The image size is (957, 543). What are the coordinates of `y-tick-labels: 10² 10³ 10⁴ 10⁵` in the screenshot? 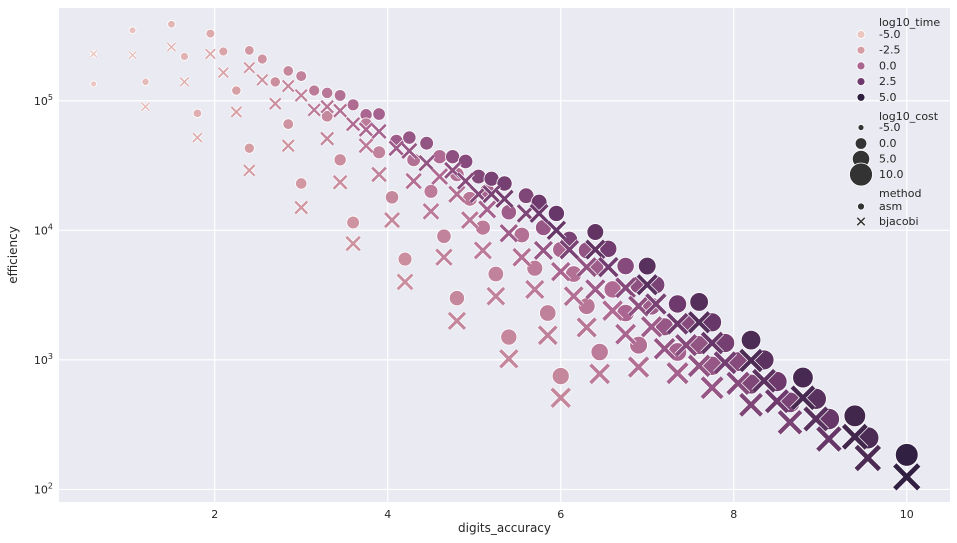 It's located at (43, 295).